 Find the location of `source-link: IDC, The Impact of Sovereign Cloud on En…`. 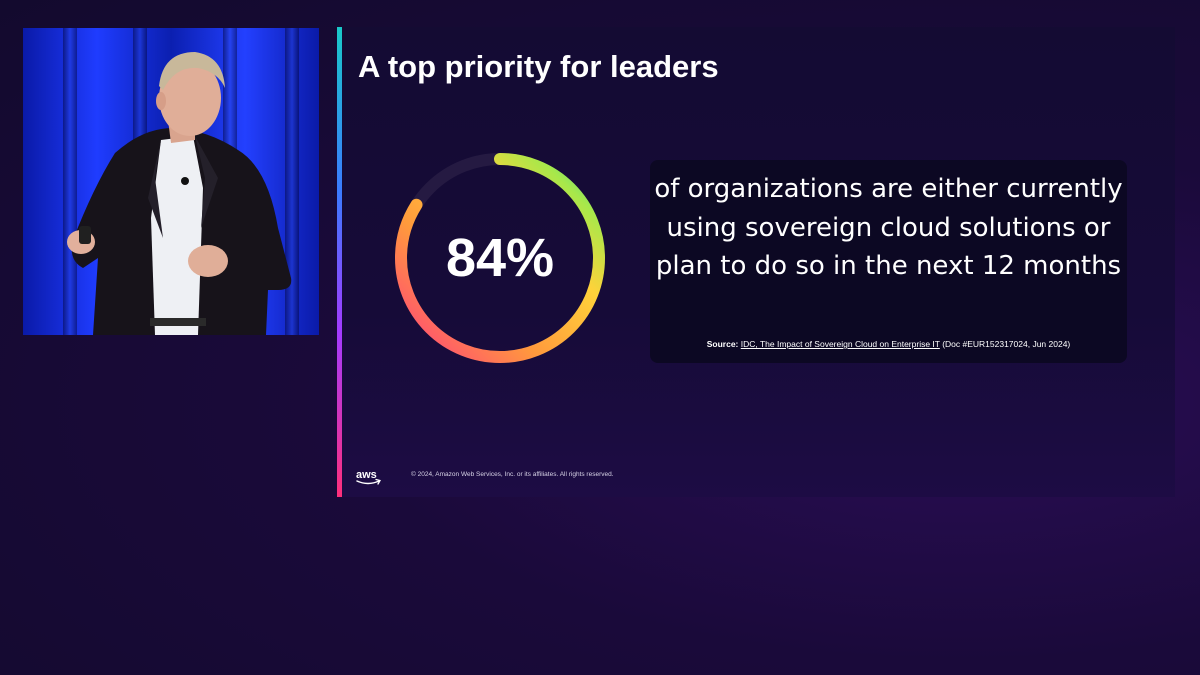

source-link: IDC, The Impact of Sovereign Cloud on En… is located at coordinates (840, 344).